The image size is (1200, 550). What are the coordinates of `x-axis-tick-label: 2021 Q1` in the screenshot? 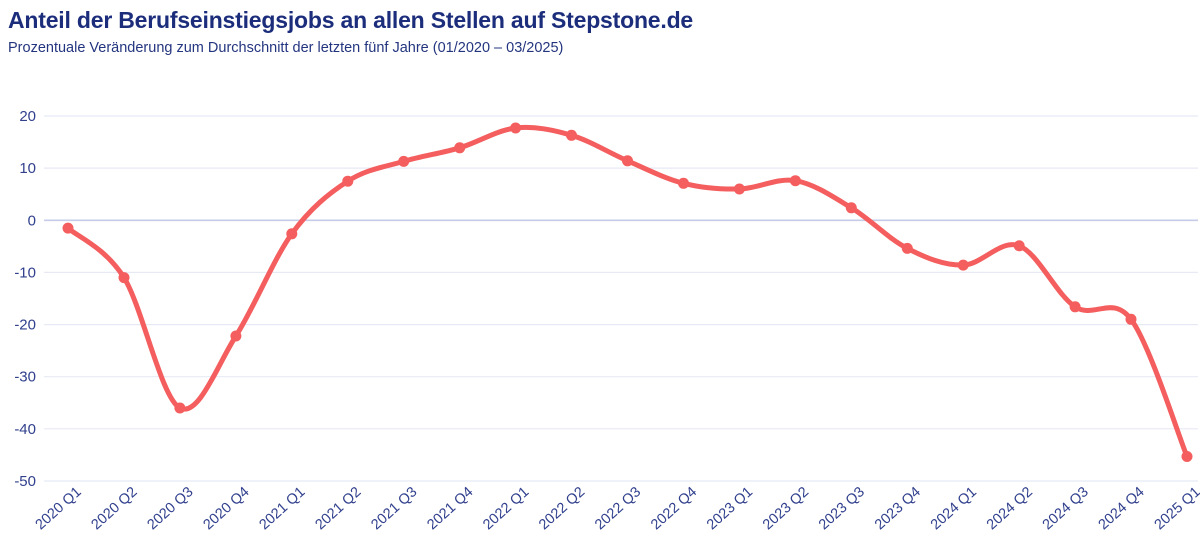 It's located at (282, 508).